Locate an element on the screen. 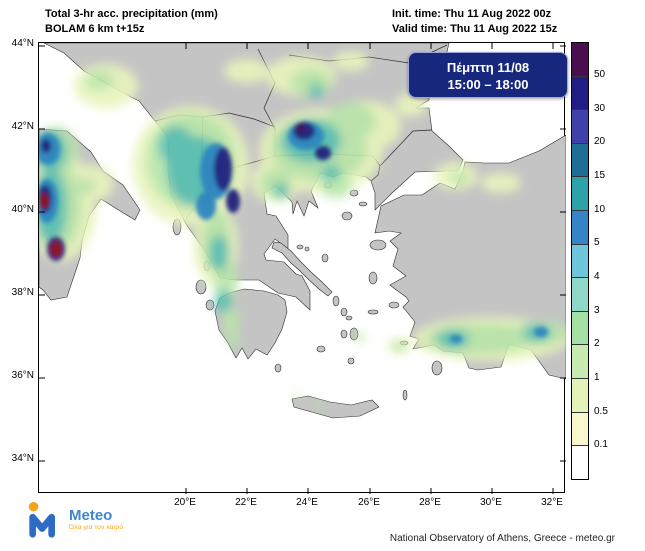 This screenshot has width=645, height=551. lon-label: 32°E is located at coordinates (552, 502).